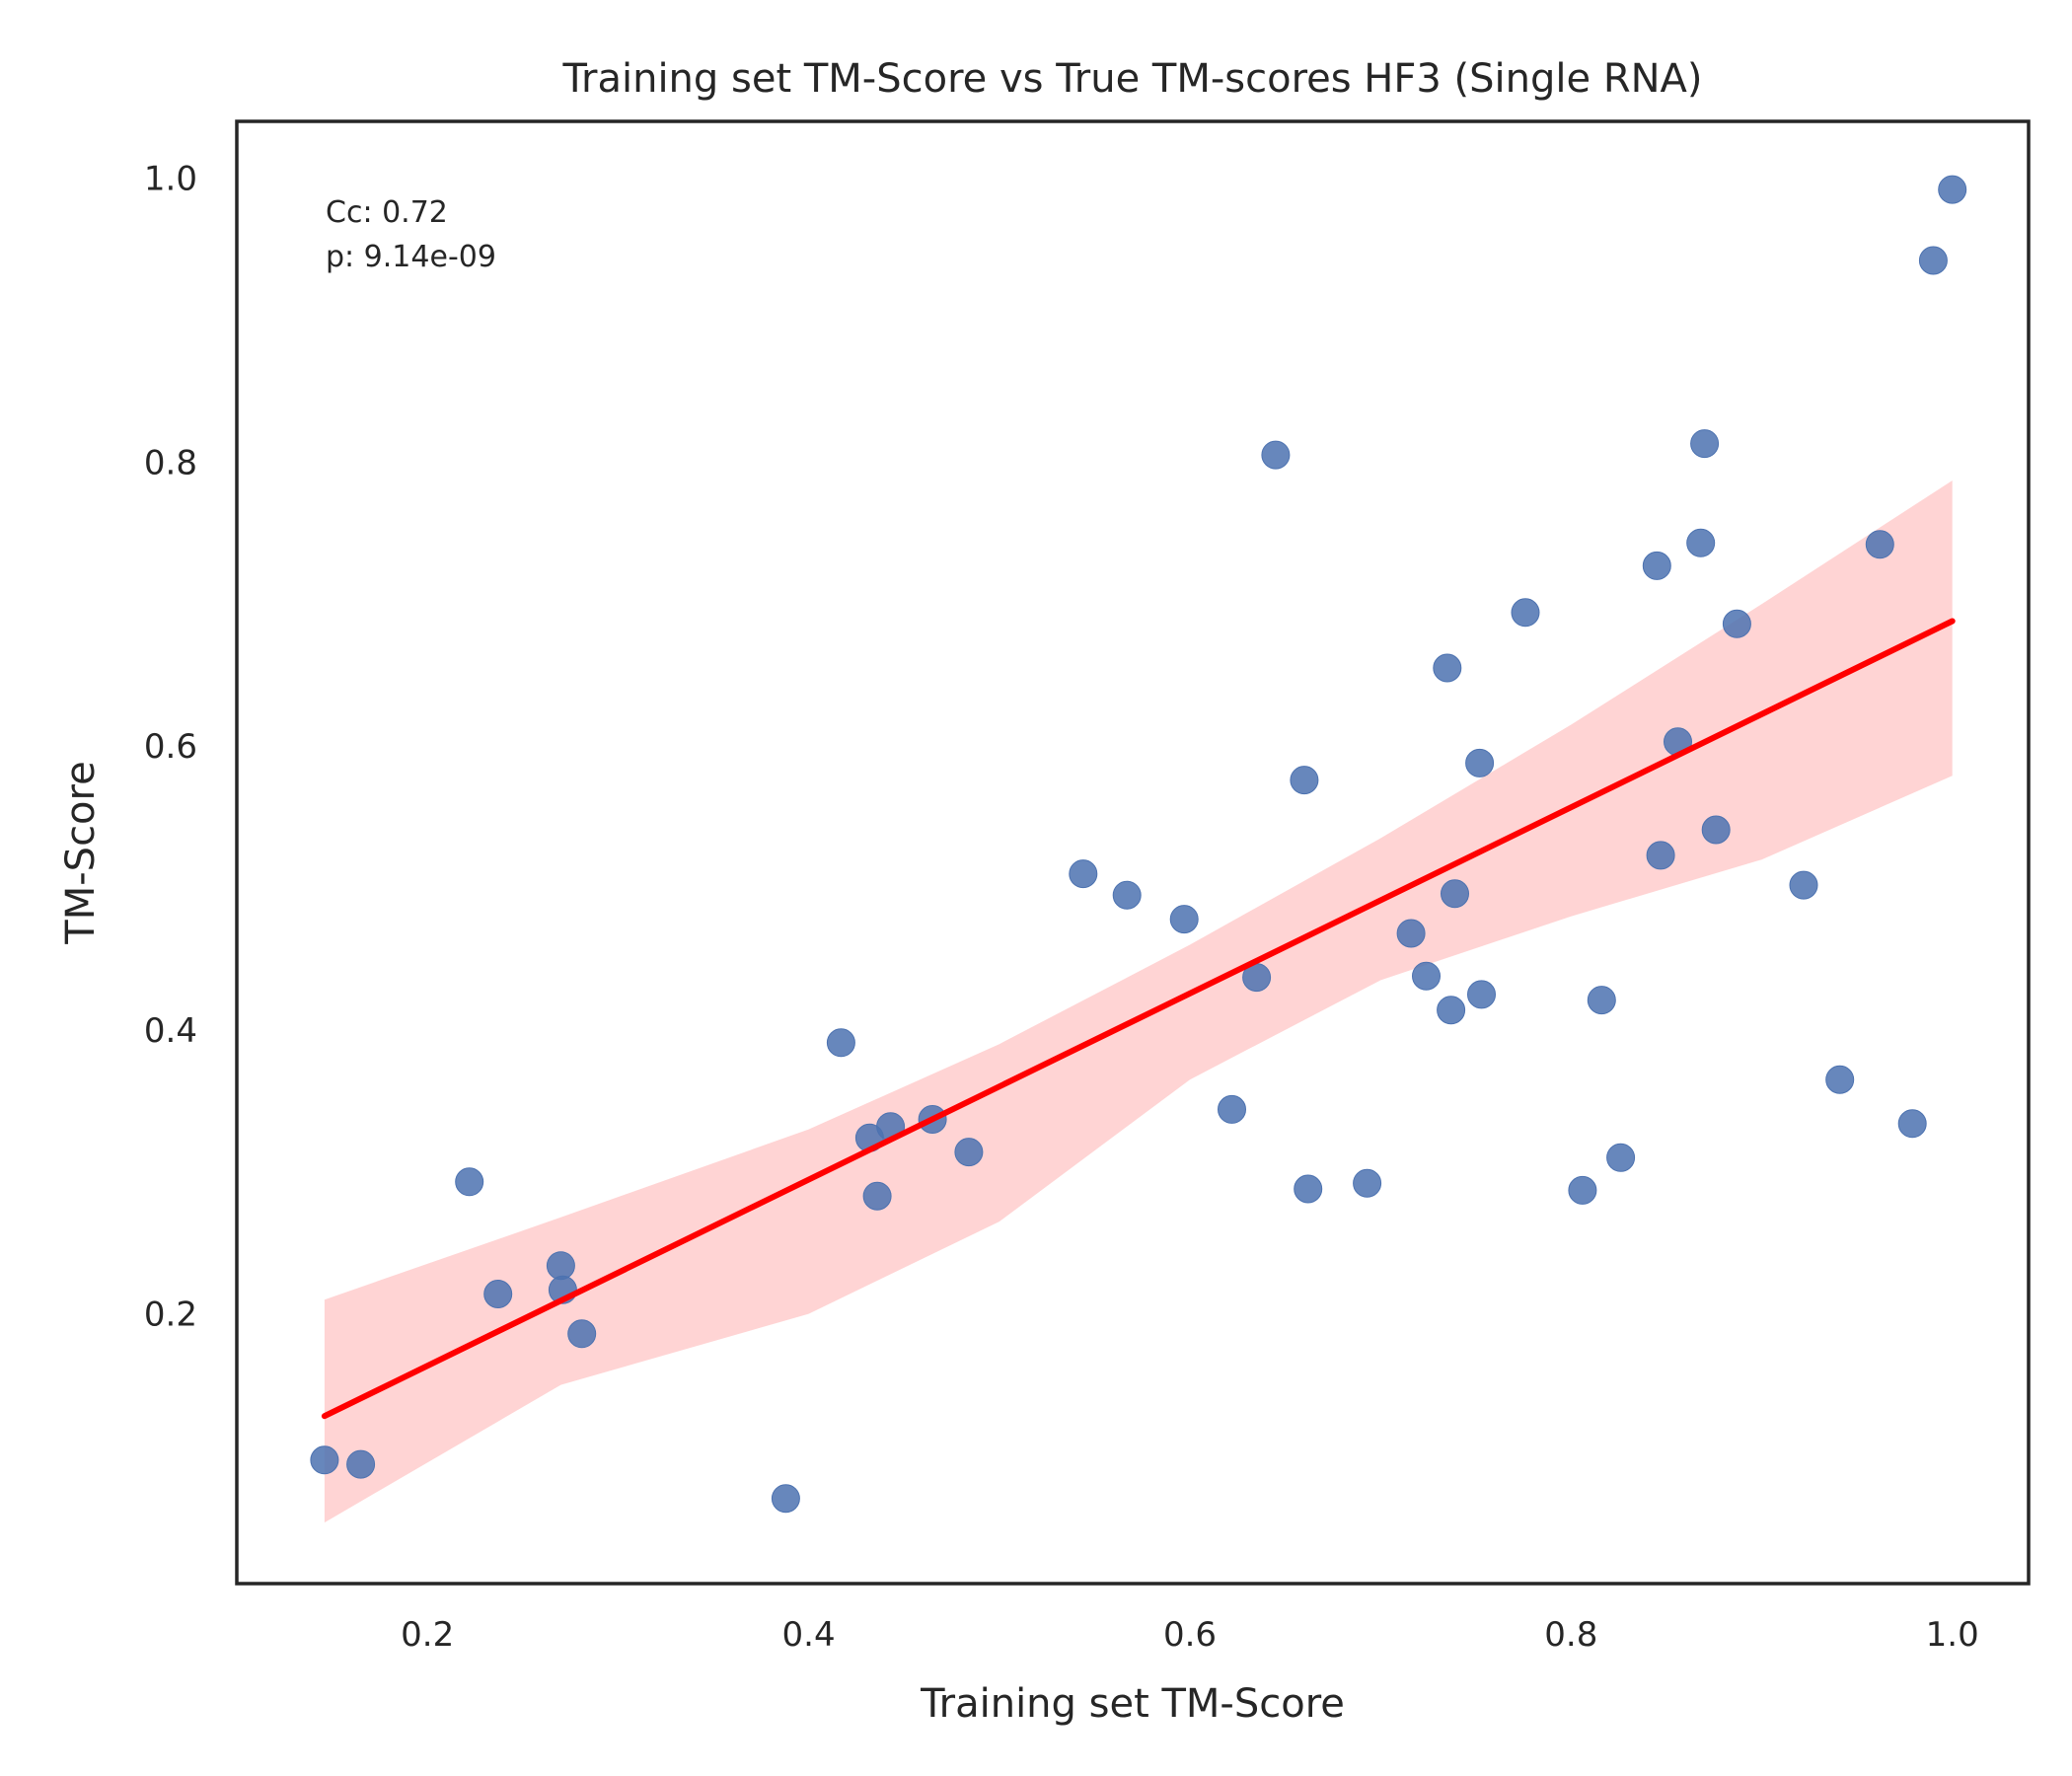  Describe the element at coordinates (81, 853) in the screenshot. I see `y-axis-title: TM-Score` at that location.